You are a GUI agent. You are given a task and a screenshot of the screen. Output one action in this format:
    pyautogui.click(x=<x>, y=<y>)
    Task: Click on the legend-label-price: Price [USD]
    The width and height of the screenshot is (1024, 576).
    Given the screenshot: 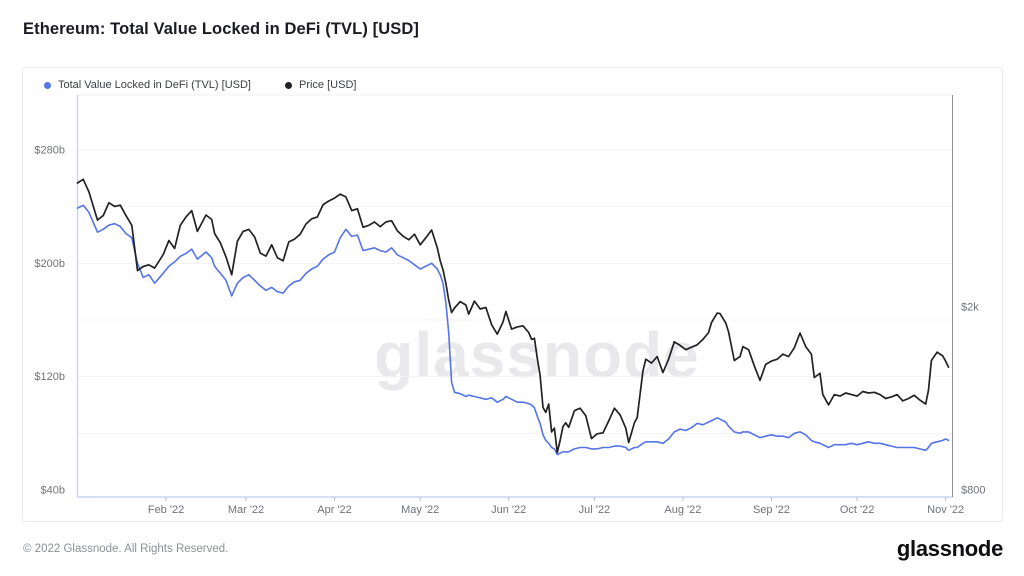 What is the action you would take?
    pyautogui.click(x=327, y=85)
    